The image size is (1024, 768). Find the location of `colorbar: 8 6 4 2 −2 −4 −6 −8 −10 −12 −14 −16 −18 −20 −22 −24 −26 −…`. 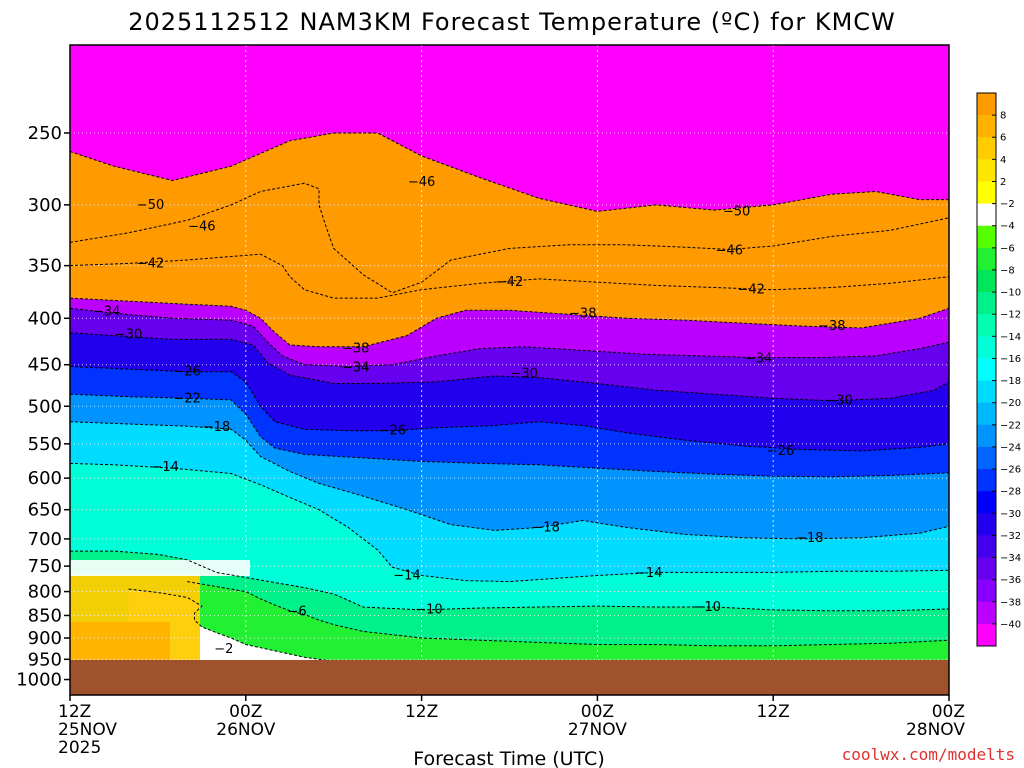

colorbar: 8 6 4 2 −2 −4 −6 −8 −10 −12 −14 −16 −18 −20 −22 −24 −26 −… is located at coordinates (998, 369).